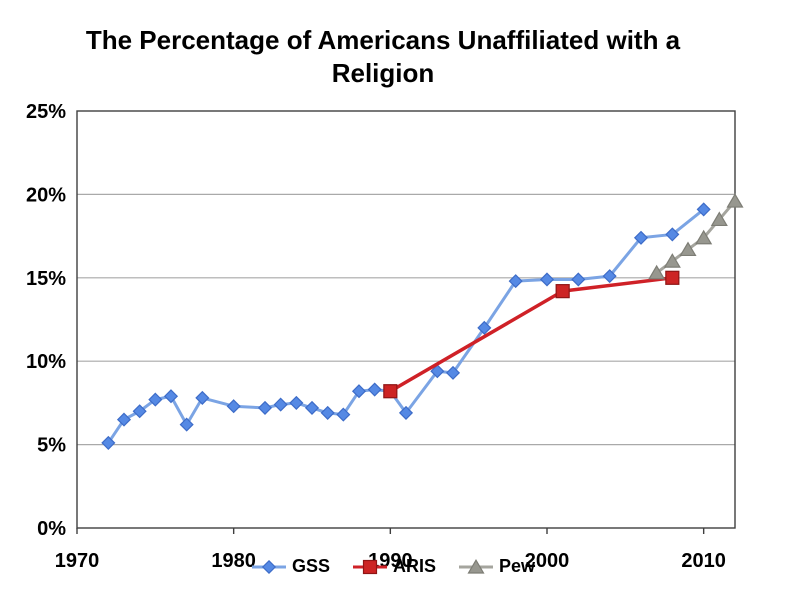 This screenshot has width=800, height=600. I want to click on pew-legend-marker-icon, so click(476, 566).